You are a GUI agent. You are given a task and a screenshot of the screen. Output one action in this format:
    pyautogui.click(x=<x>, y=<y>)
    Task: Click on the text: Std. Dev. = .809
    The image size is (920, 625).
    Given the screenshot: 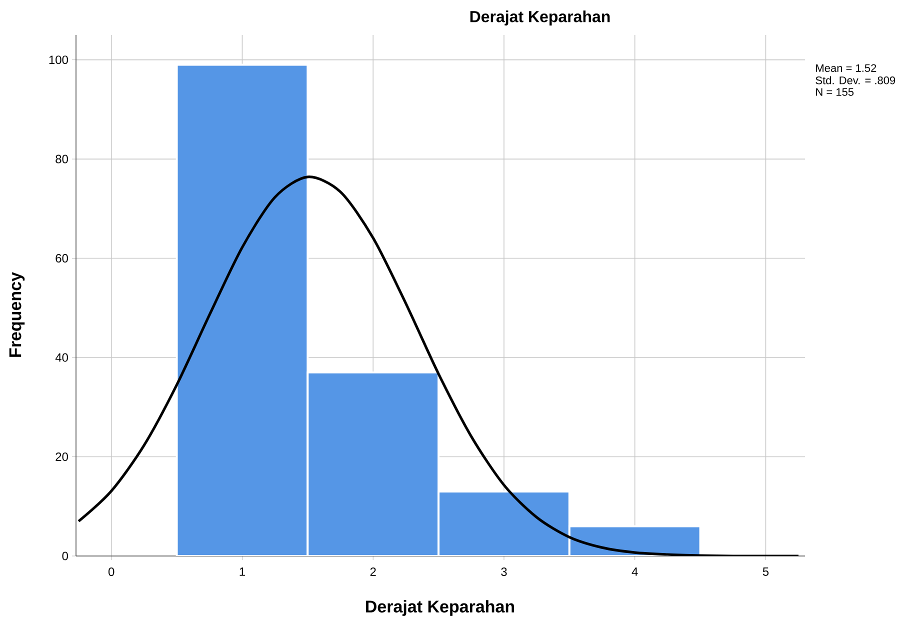 What is the action you would take?
    pyautogui.click(x=856, y=80)
    